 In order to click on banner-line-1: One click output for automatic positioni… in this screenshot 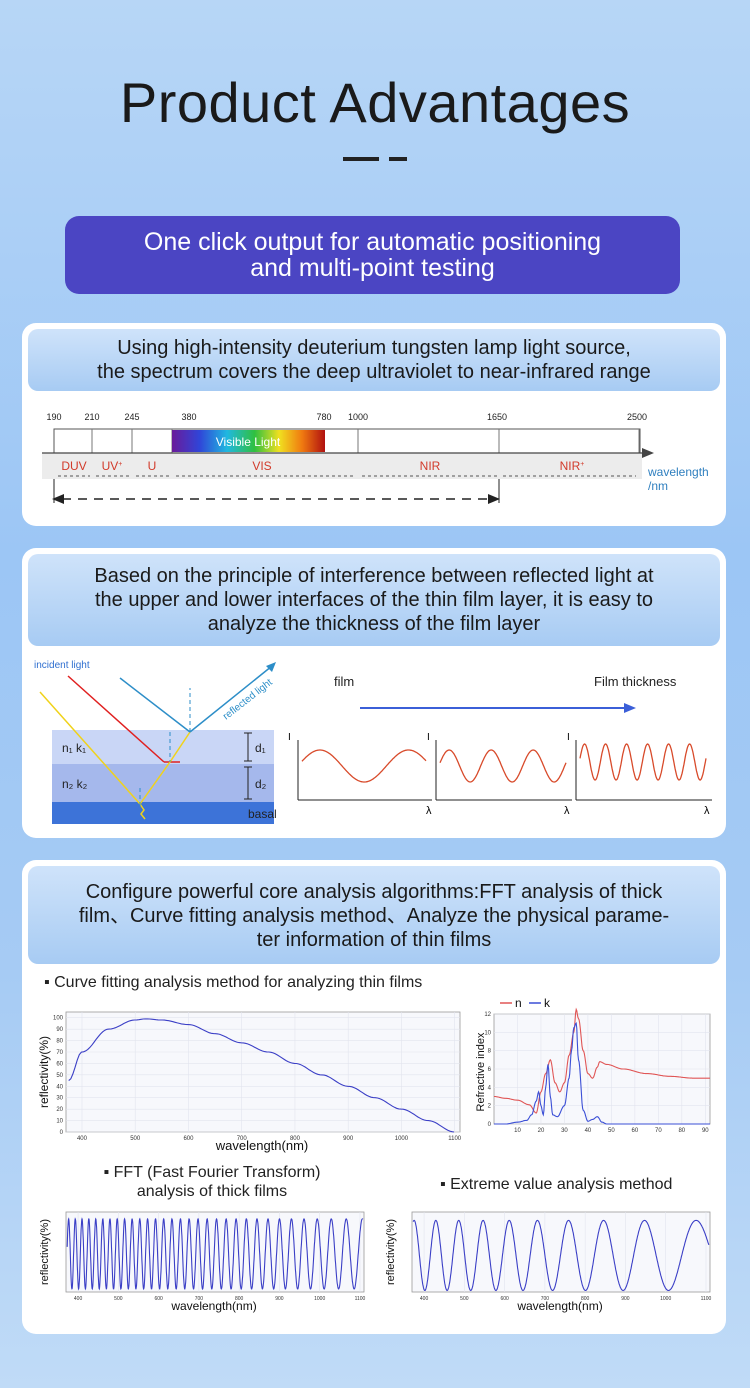, I will do `click(372, 242)`.